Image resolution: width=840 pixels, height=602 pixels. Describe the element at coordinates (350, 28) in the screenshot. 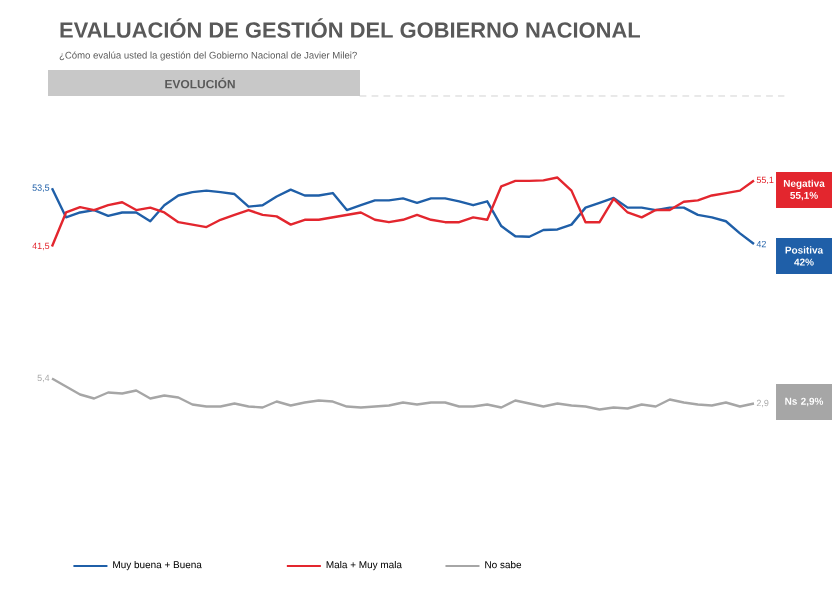

I see `chart-title: EVALUACIÓN DE GESTIÓN DEL GOBIERNO NACIONAL` at that location.